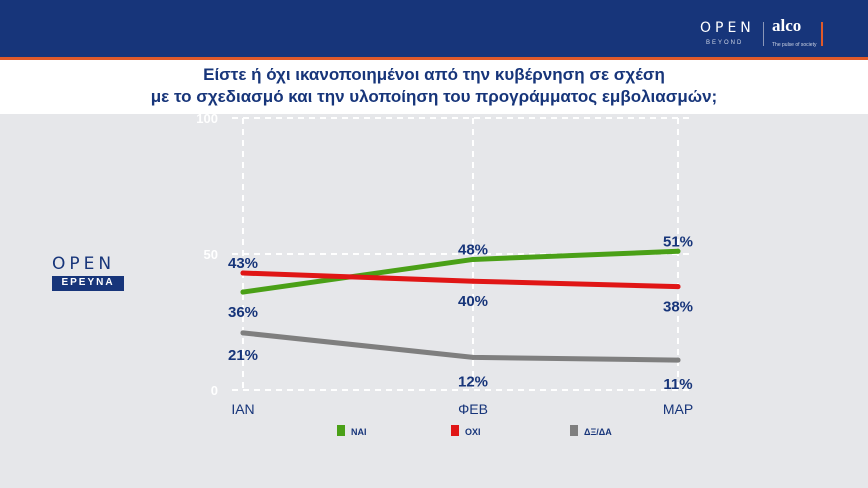 This screenshot has height=488, width=868. I want to click on data-label: 48%, so click(473, 249).